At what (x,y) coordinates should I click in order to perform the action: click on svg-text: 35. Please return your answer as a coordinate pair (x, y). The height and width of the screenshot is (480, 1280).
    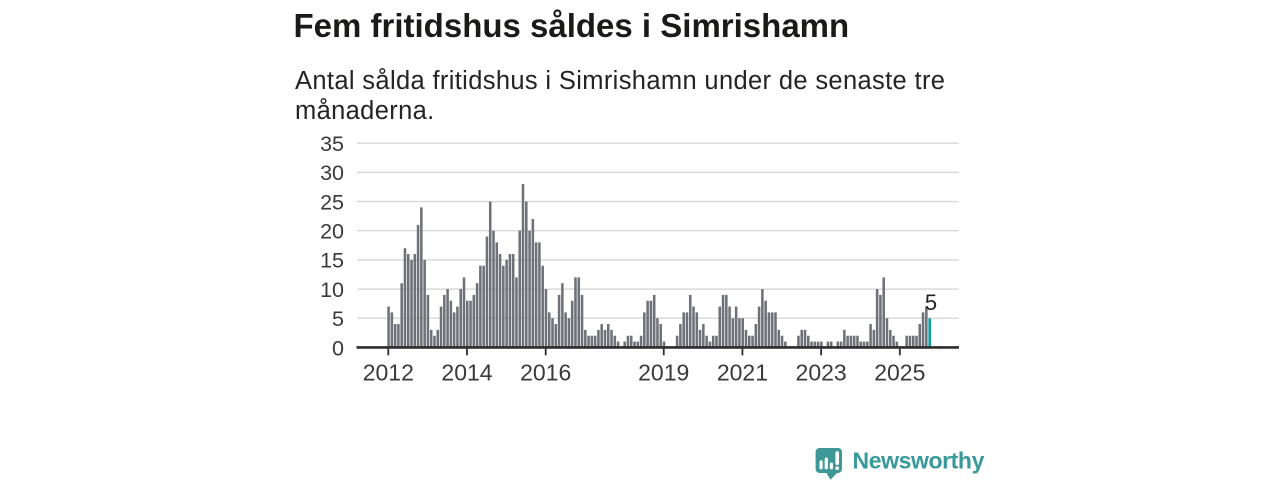
    Looking at the image, I should click on (332, 144).